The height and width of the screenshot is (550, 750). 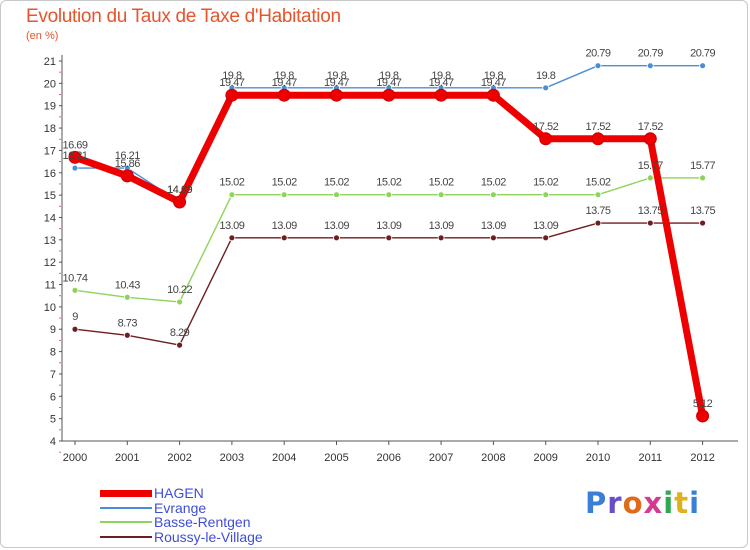 I want to click on y-tick-label: 16, so click(x=50, y=174).